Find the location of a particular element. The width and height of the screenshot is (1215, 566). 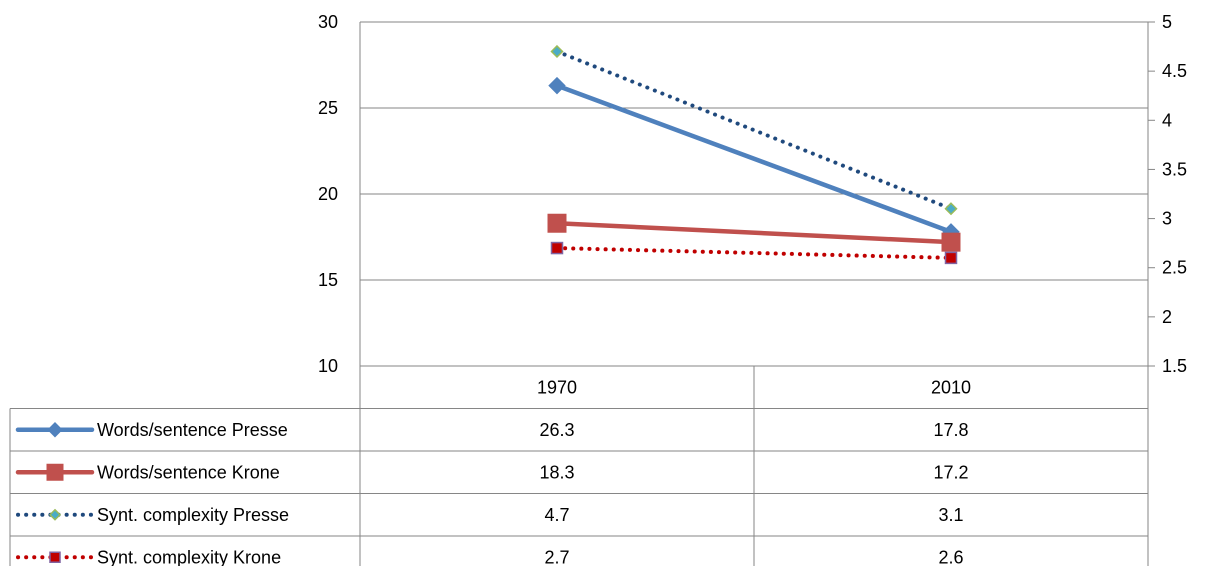

left-tick-label: 10 is located at coordinates (328, 366).